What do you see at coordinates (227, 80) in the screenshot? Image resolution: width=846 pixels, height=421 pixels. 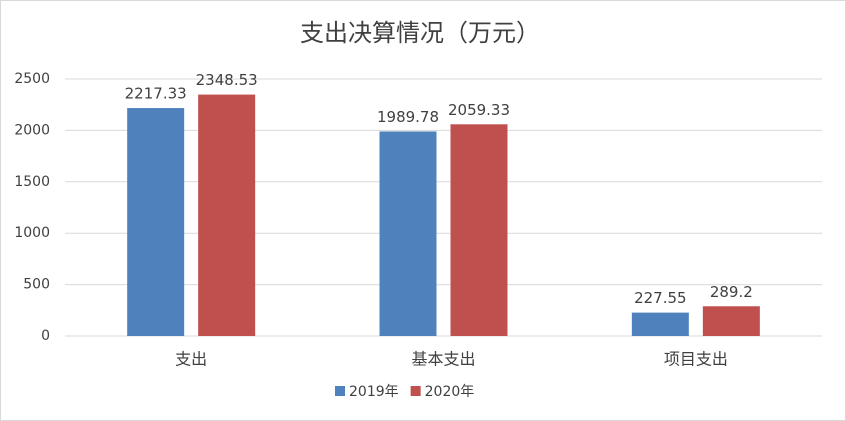 I see `data-label: 2348.53` at bounding box center [227, 80].